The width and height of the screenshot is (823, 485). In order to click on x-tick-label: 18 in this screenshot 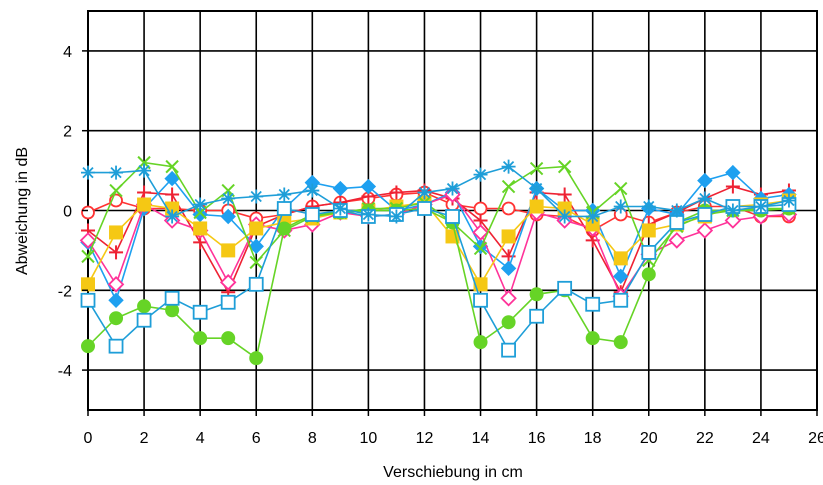, I will do `click(593, 438)`.